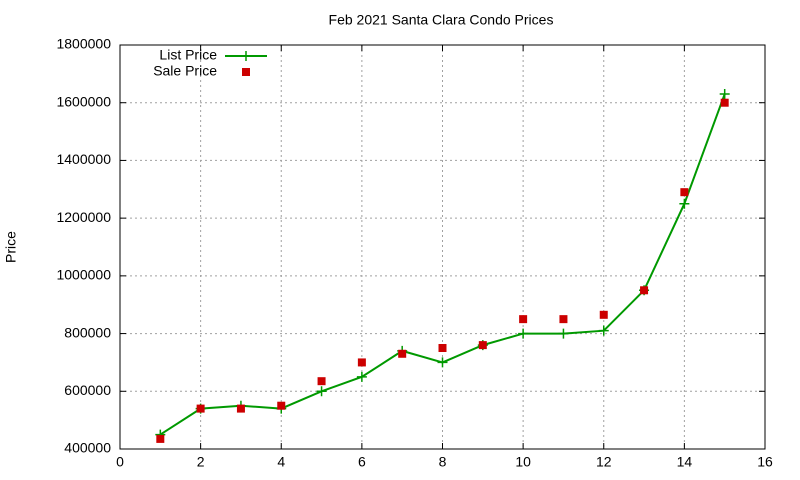 This screenshot has height=480, width=800. I want to click on x-tick-label: 8, so click(443, 462).